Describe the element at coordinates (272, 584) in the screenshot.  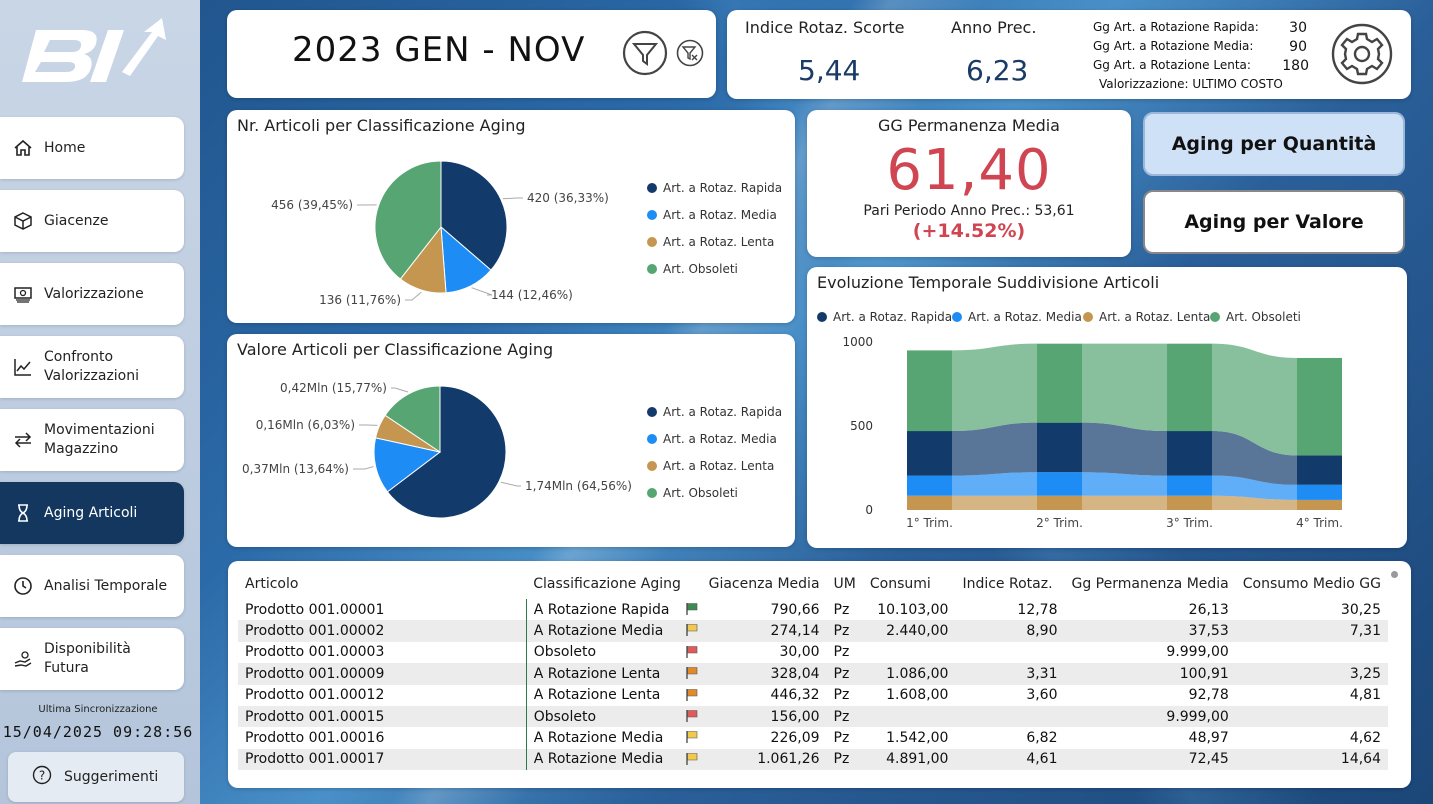
I see `col-articolo: Articolo` at that location.